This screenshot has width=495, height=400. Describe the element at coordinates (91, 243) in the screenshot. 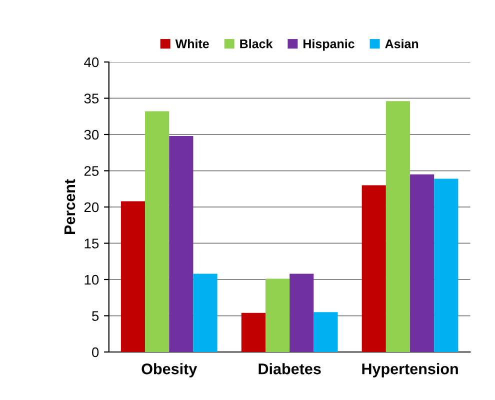

I see `y-tick-label: 15` at that location.